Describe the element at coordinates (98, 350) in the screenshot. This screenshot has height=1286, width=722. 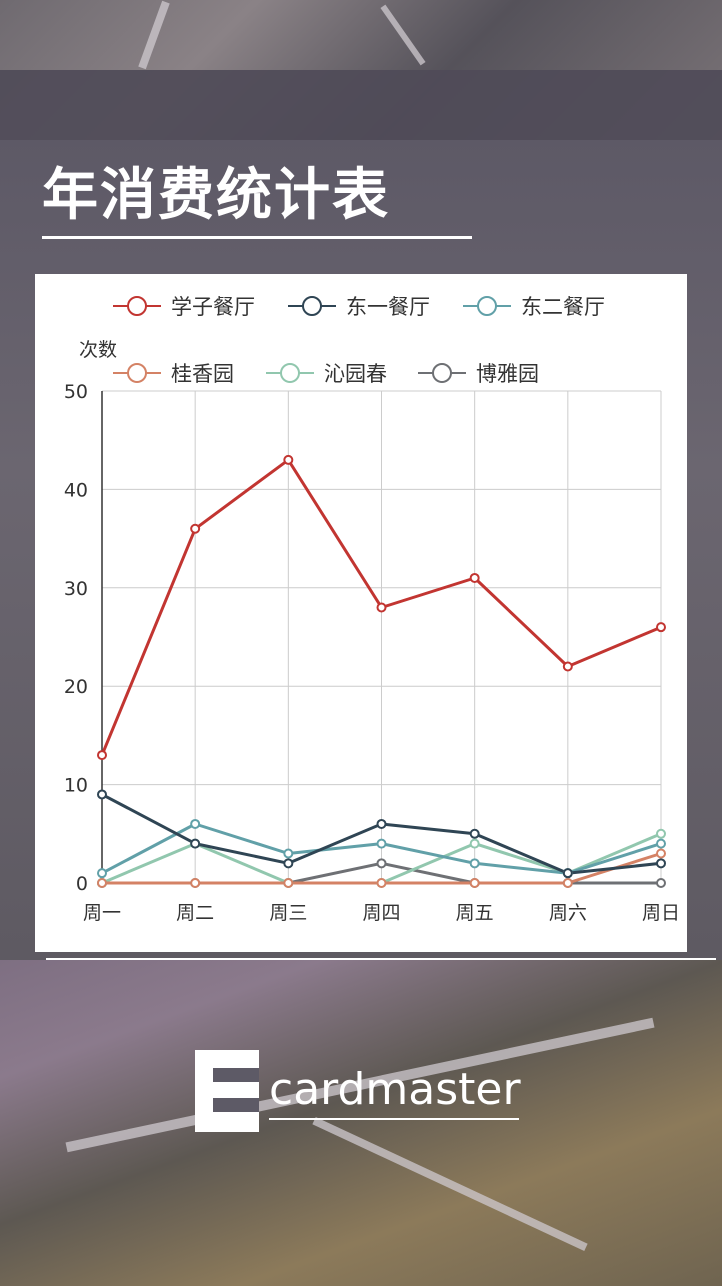
I see `y-axis-label: 次数` at that location.